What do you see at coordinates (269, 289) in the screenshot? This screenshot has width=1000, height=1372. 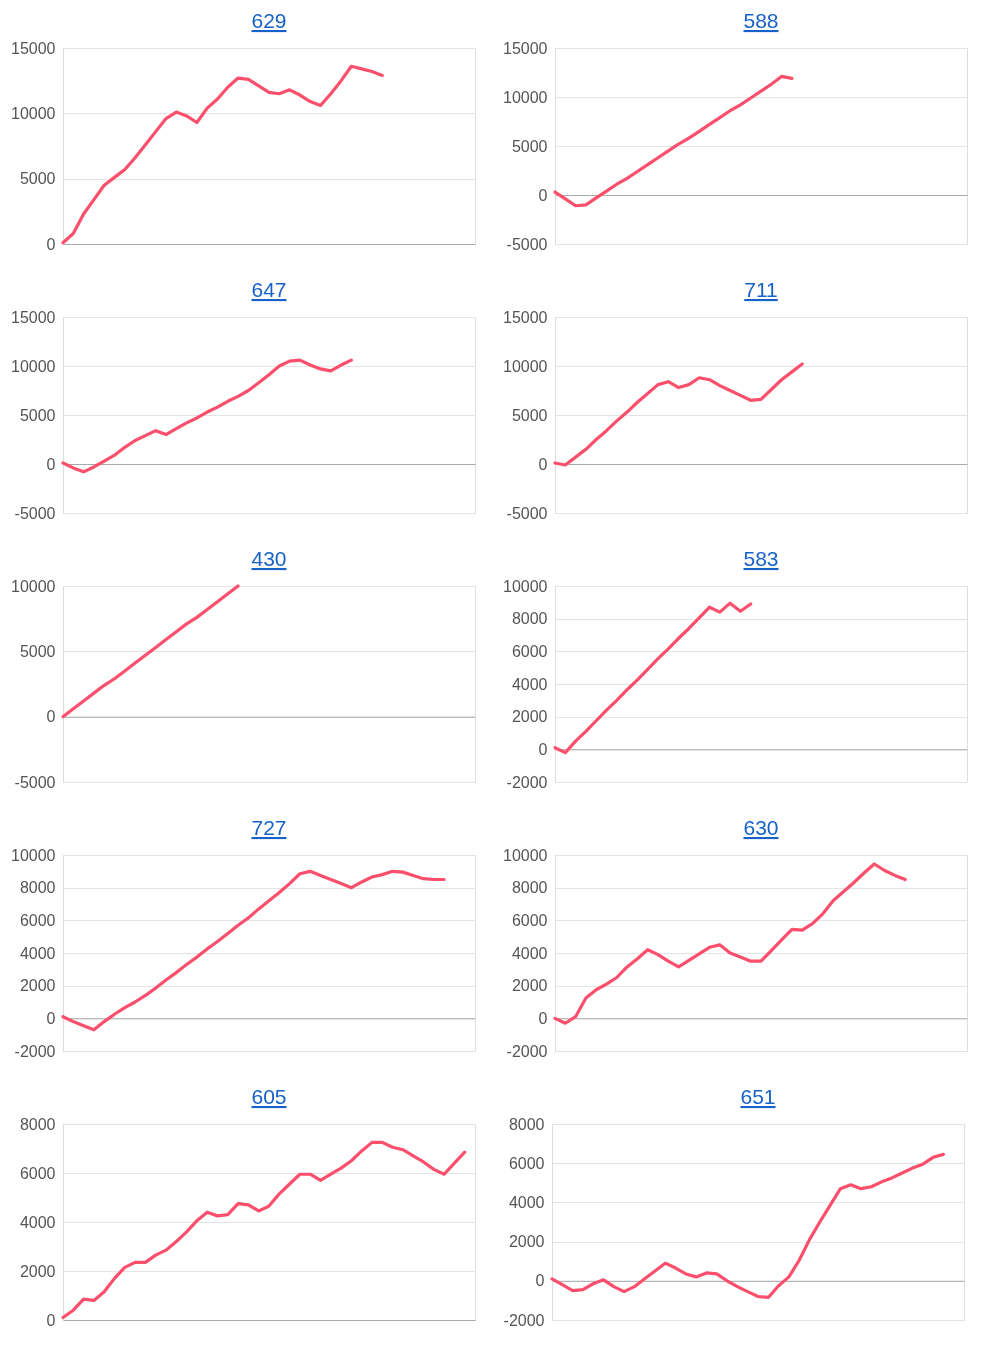 I see `chart-title: 647` at bounding box center [269, 289].